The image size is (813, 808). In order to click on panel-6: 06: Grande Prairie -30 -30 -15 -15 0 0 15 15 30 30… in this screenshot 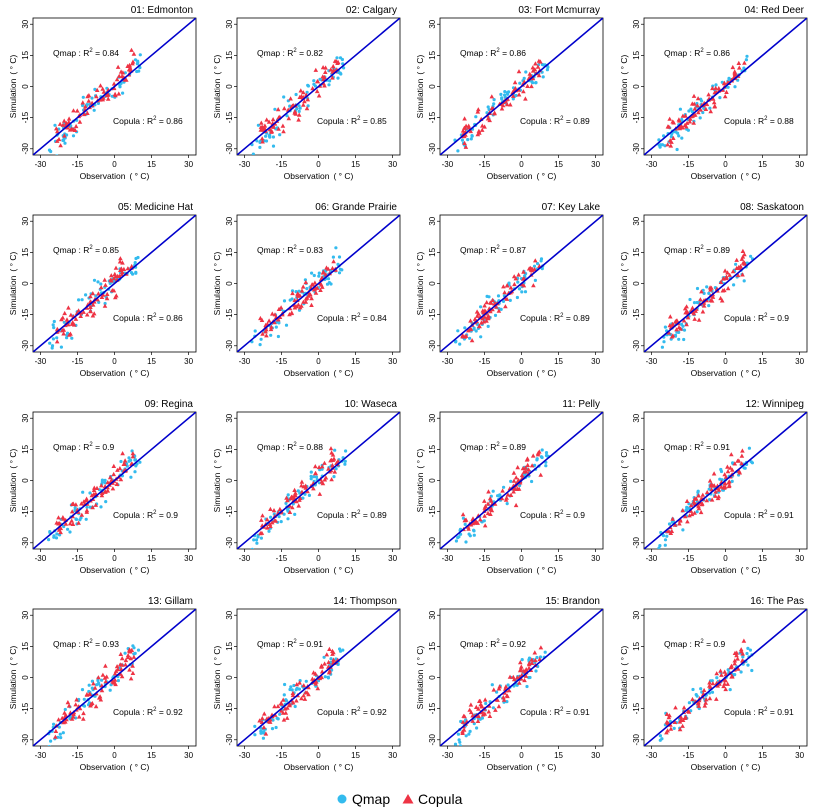, I will do `click(306, 290)`.